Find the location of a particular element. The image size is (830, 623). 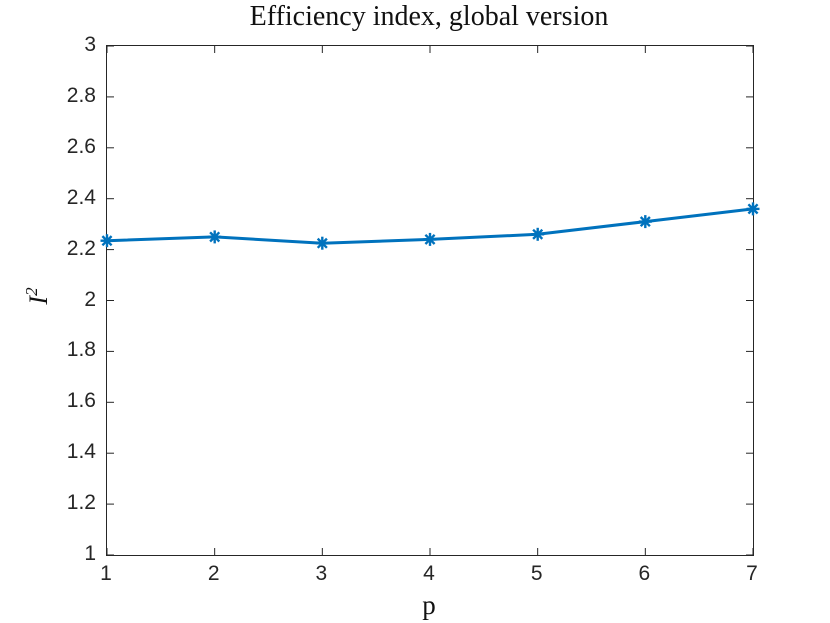

y-tick-label: 1.4 is located at coordinates (81, 452).